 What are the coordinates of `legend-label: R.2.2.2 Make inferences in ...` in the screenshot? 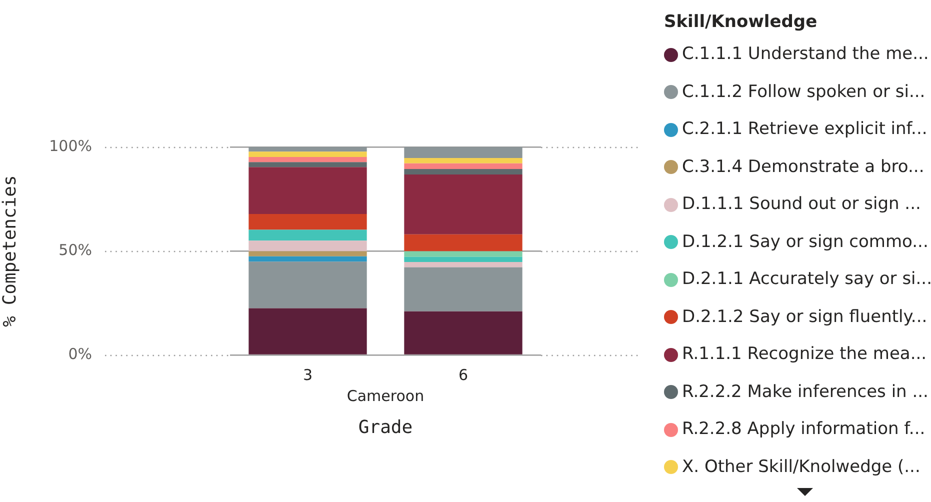 It's located at (805, 392).